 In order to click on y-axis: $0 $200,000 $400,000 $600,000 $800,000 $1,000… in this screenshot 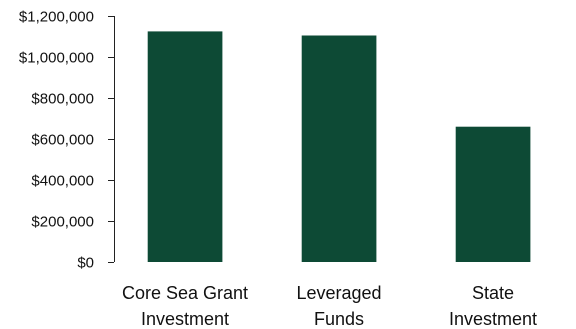, I will do `click(67, 140)`.